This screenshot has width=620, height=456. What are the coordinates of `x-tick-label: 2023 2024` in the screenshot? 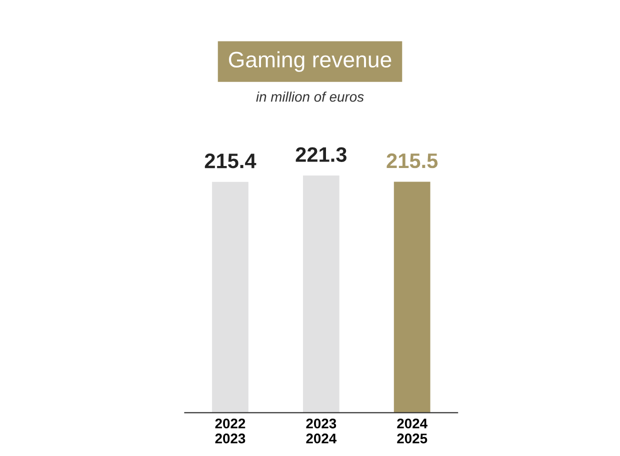 It's located at (321, 431).